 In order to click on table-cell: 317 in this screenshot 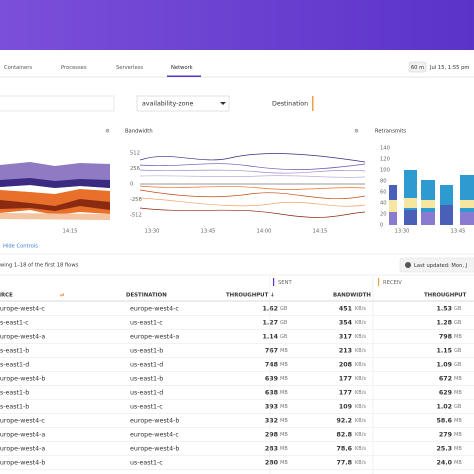, I will do `click(345, 337)`.